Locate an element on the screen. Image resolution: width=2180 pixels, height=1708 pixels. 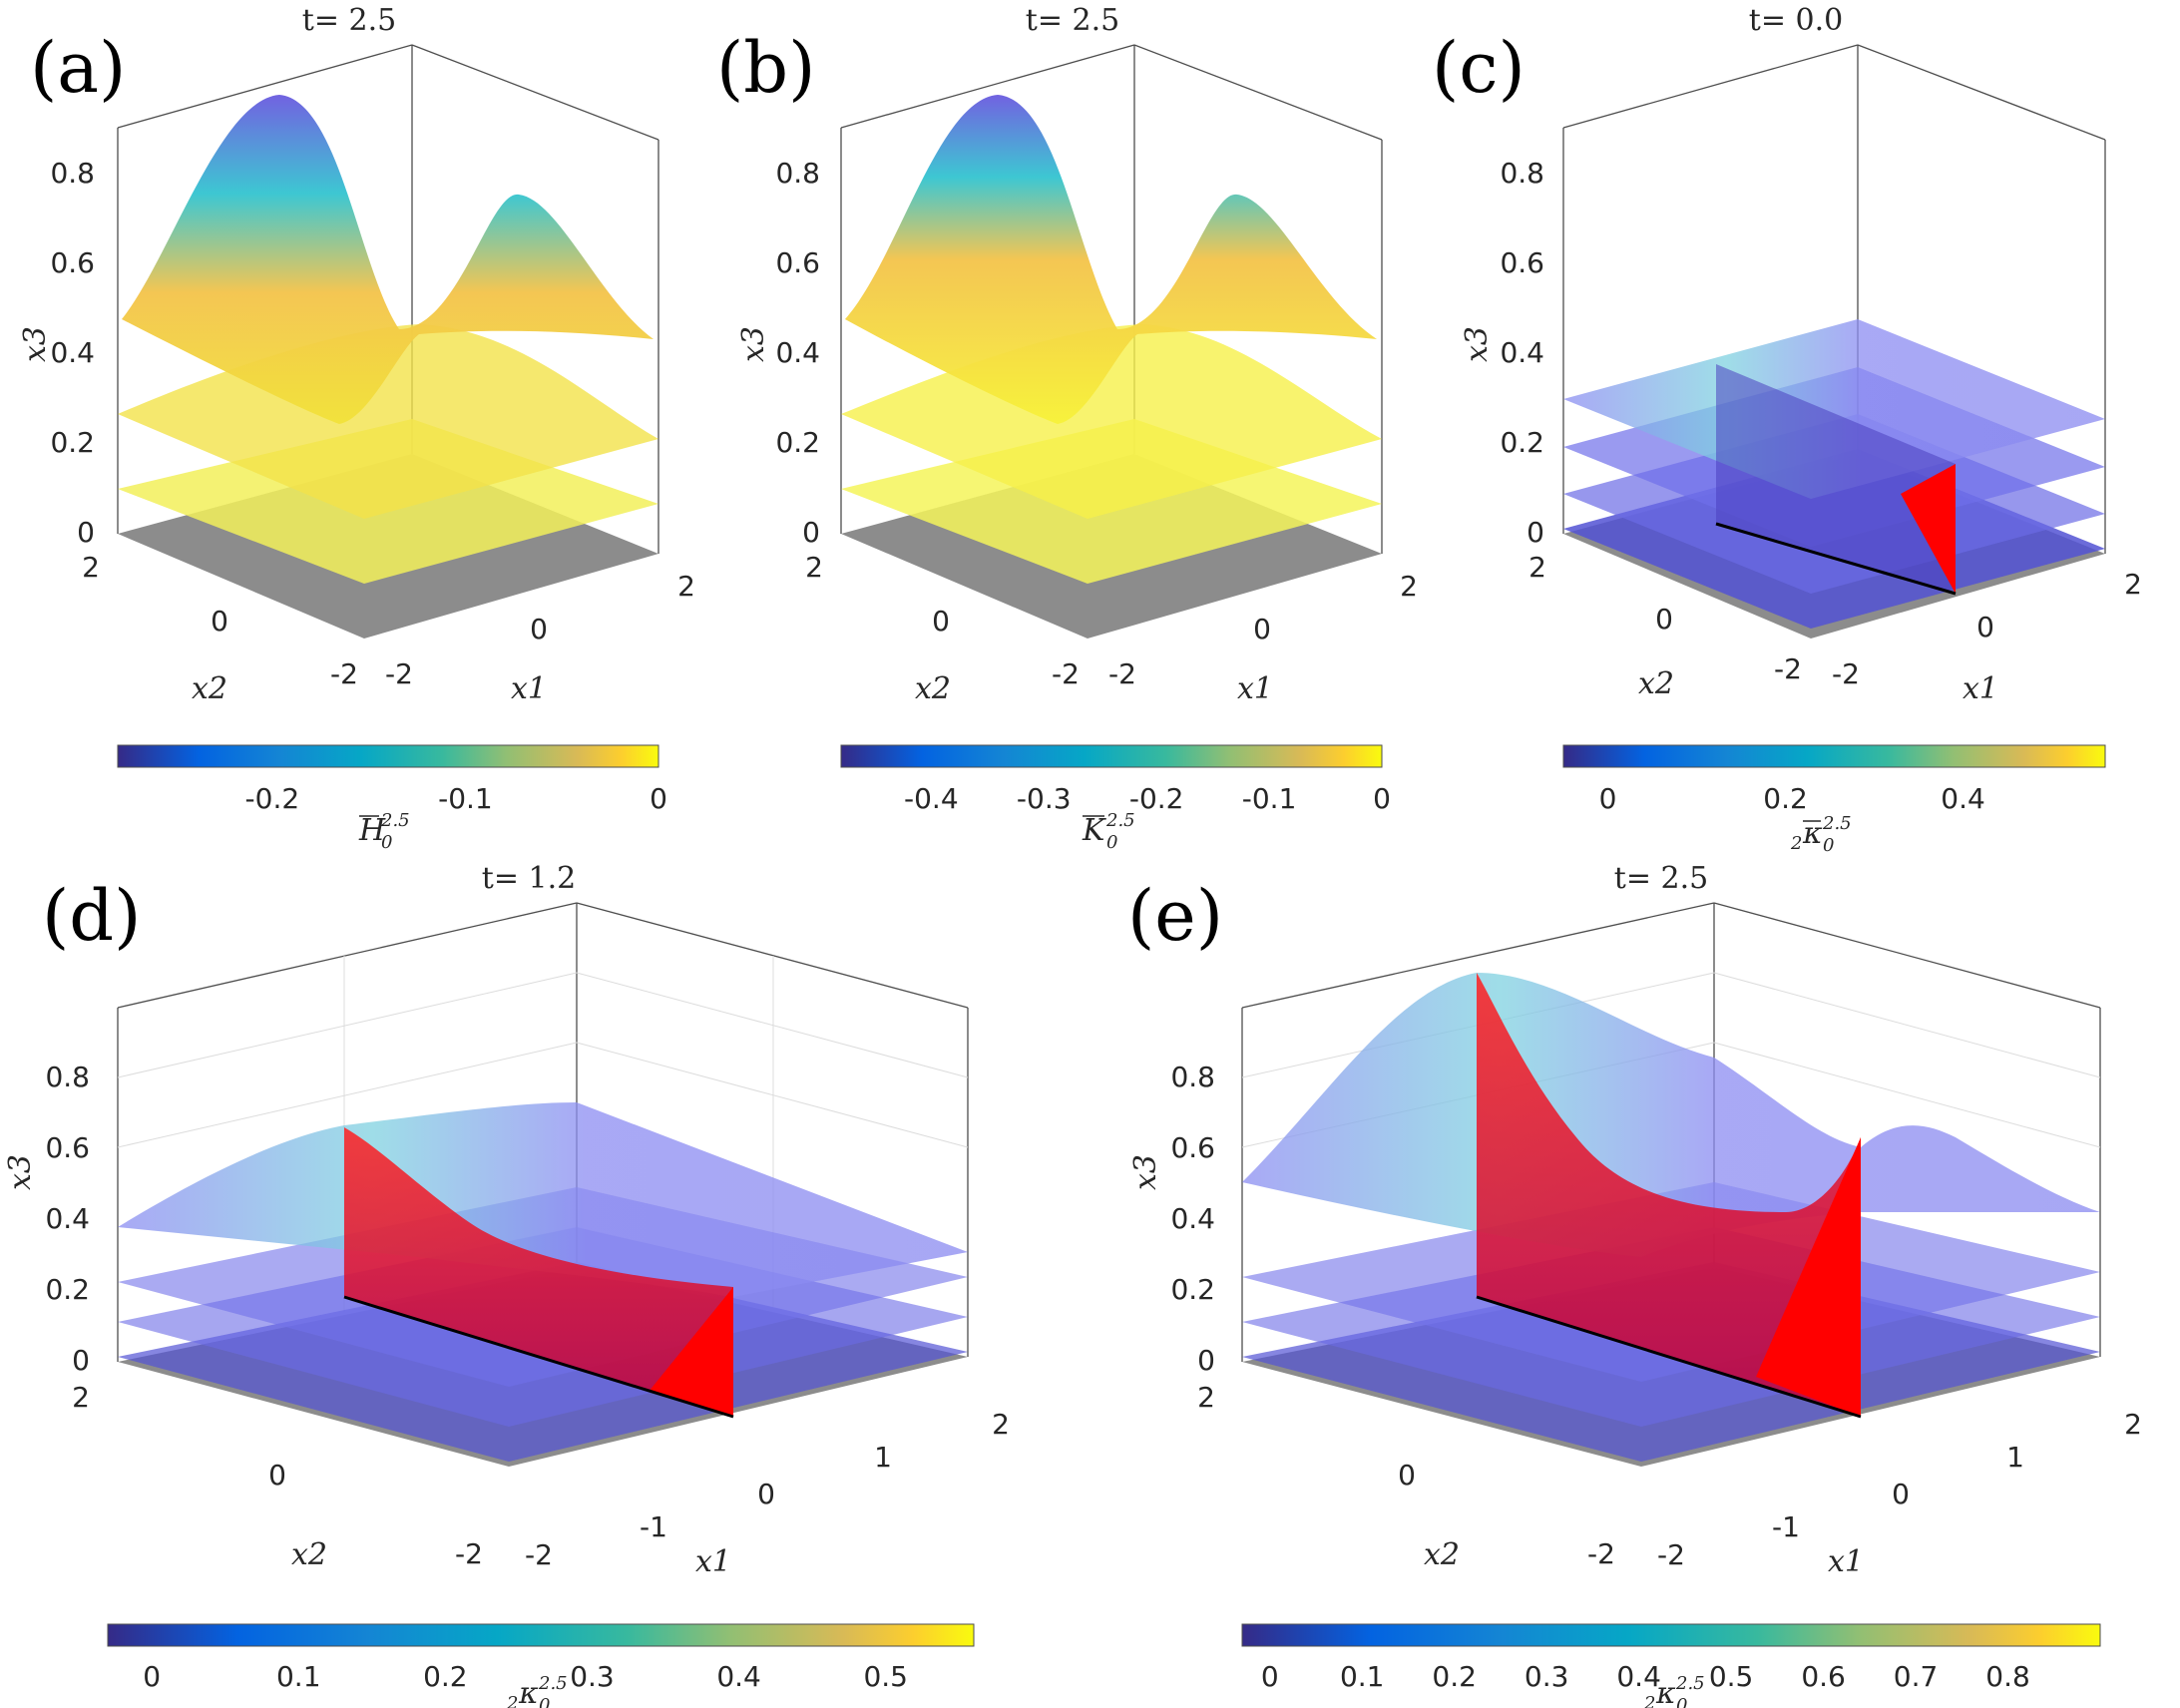
panel-a-letter: (a) is located at coordinates (78, 68).